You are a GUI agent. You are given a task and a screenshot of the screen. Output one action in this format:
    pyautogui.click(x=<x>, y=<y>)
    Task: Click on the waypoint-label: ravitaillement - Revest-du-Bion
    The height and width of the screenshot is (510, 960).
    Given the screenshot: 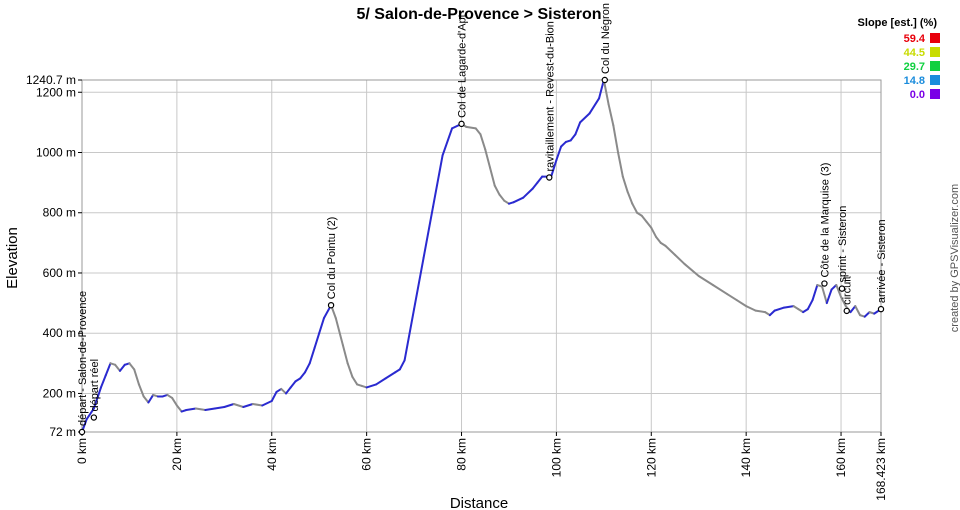 What is the action you would take?
    pyautogui.click(x=550, y=96)
    